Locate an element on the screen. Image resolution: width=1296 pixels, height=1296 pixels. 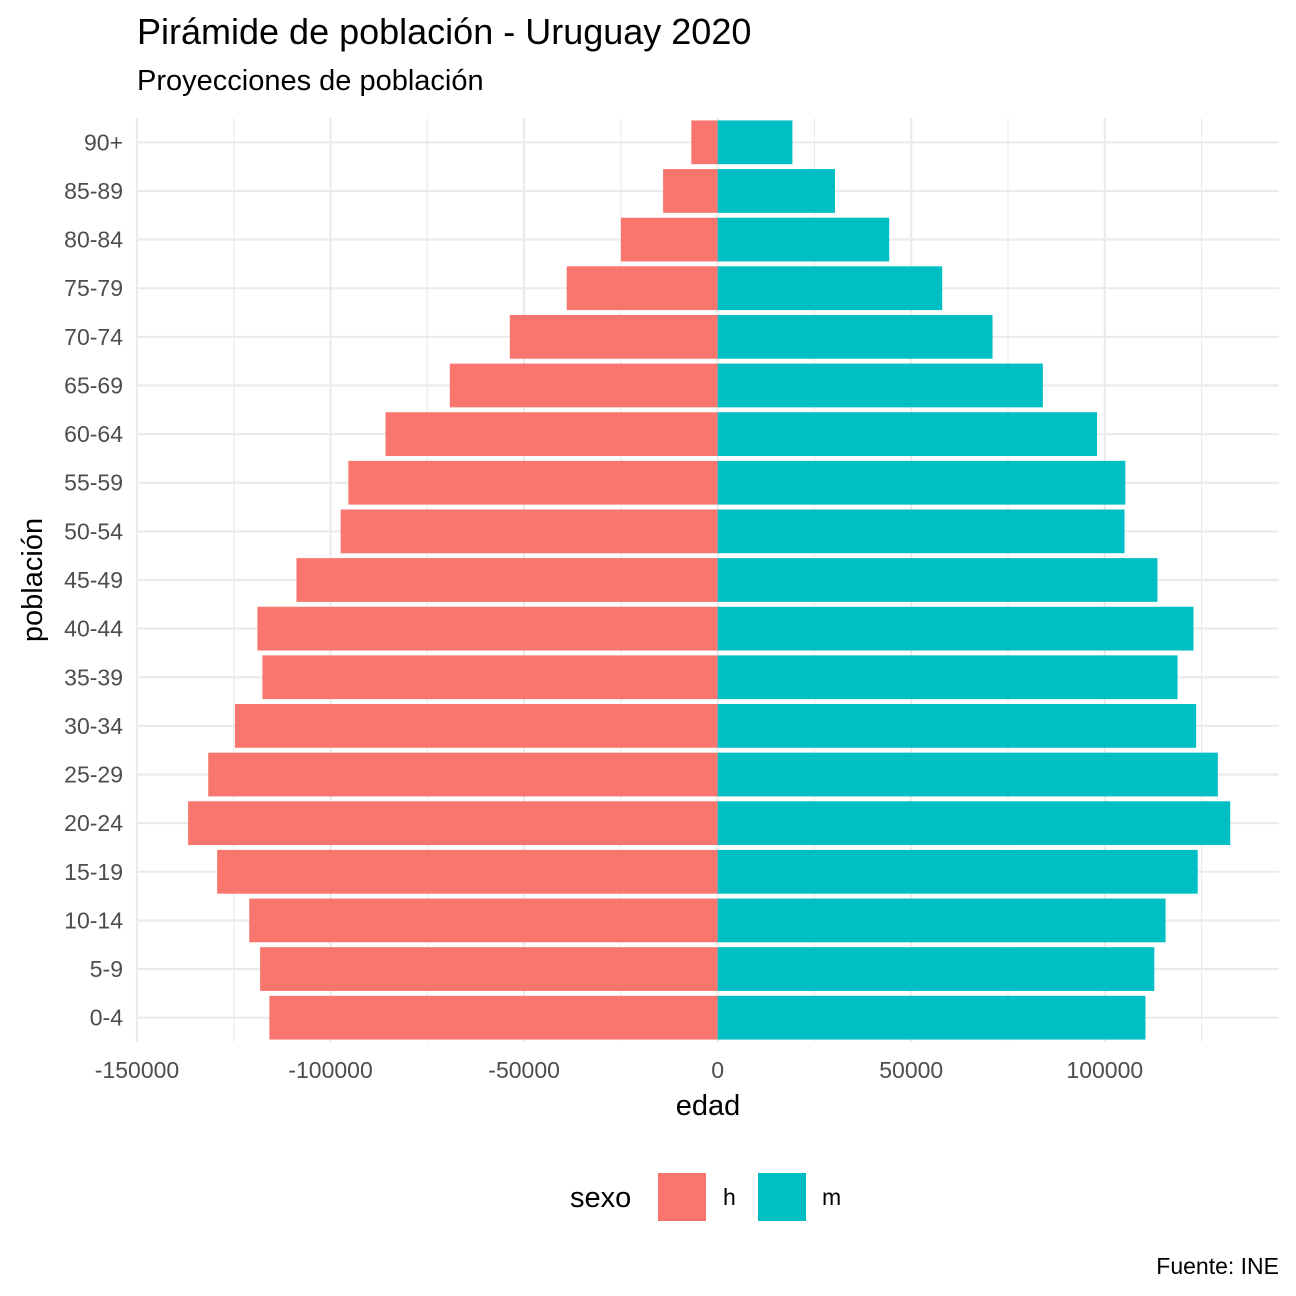
y-tick-label: 35-39 is located at coordinates (93, 677).